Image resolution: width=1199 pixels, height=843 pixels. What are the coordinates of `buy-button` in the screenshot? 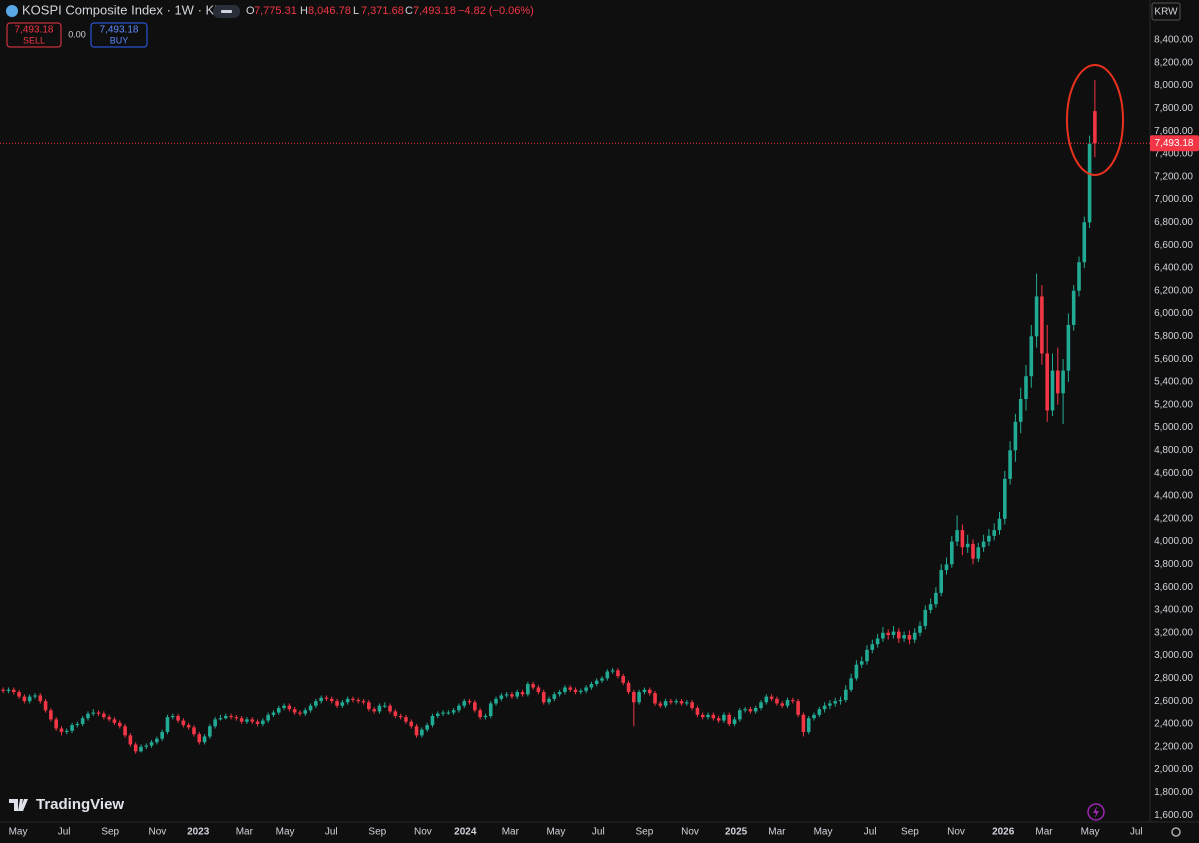 It's located at (119, 35).